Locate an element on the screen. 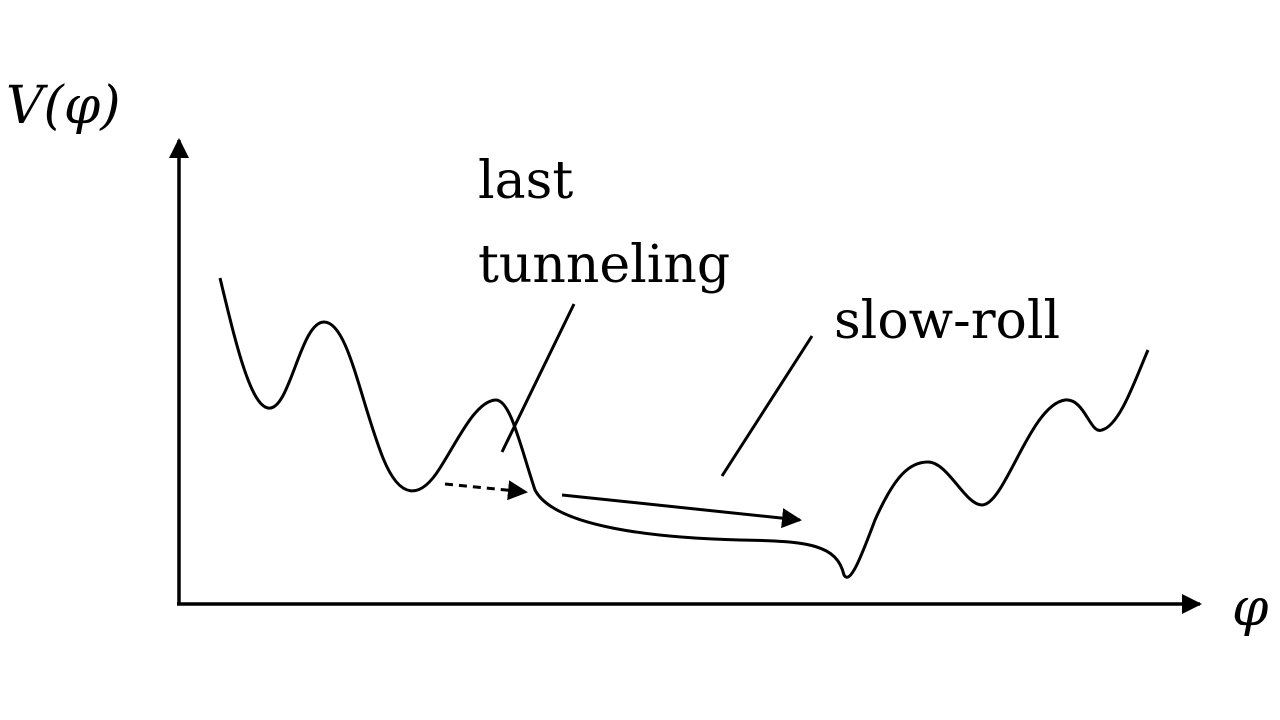 This screenshot has height=720, width=1280. y-axis-label: V(φ) is located at coordinates (63, 106).